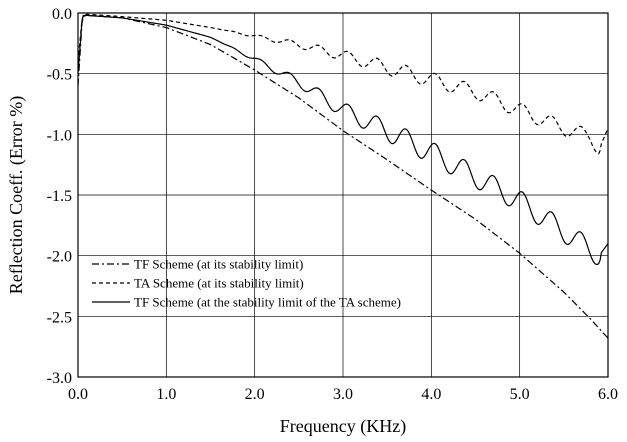 The width and height of the screenshot is (627, 442). Describe the element at coordinates (59, 317) in the screenshot. I see `y-tick-label: -2.5` at that location.